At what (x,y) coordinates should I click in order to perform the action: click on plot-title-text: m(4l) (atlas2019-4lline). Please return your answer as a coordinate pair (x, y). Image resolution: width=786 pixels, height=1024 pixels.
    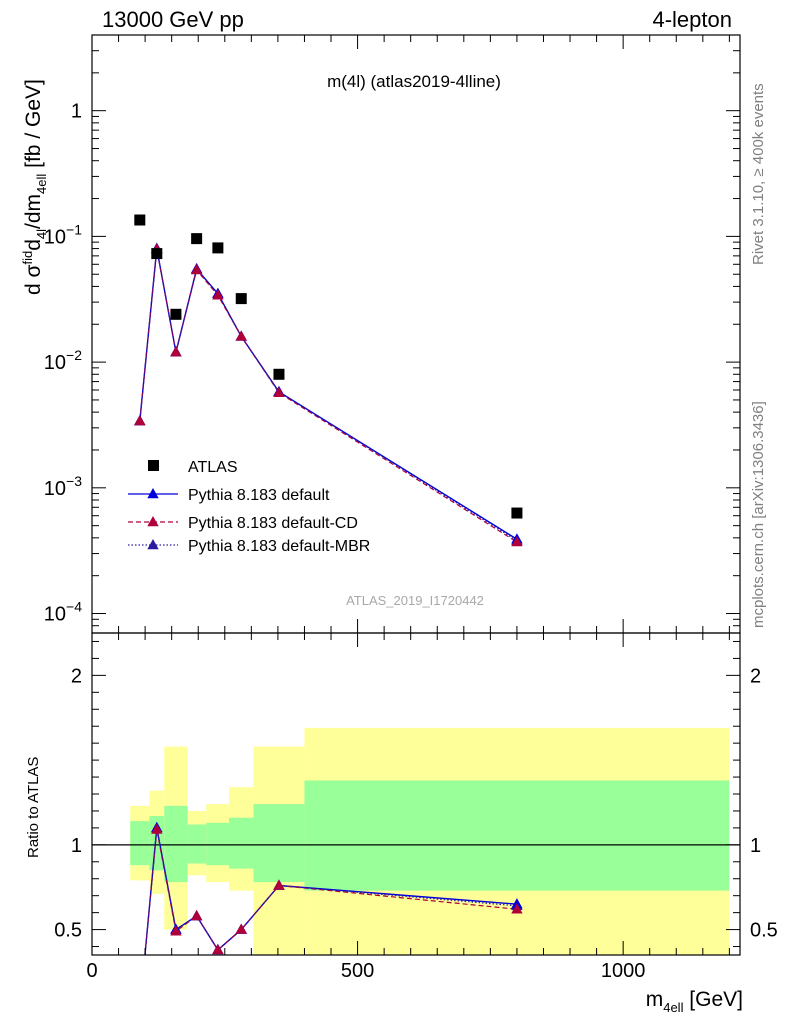
    Looking at the image, I should click on (414, 81).